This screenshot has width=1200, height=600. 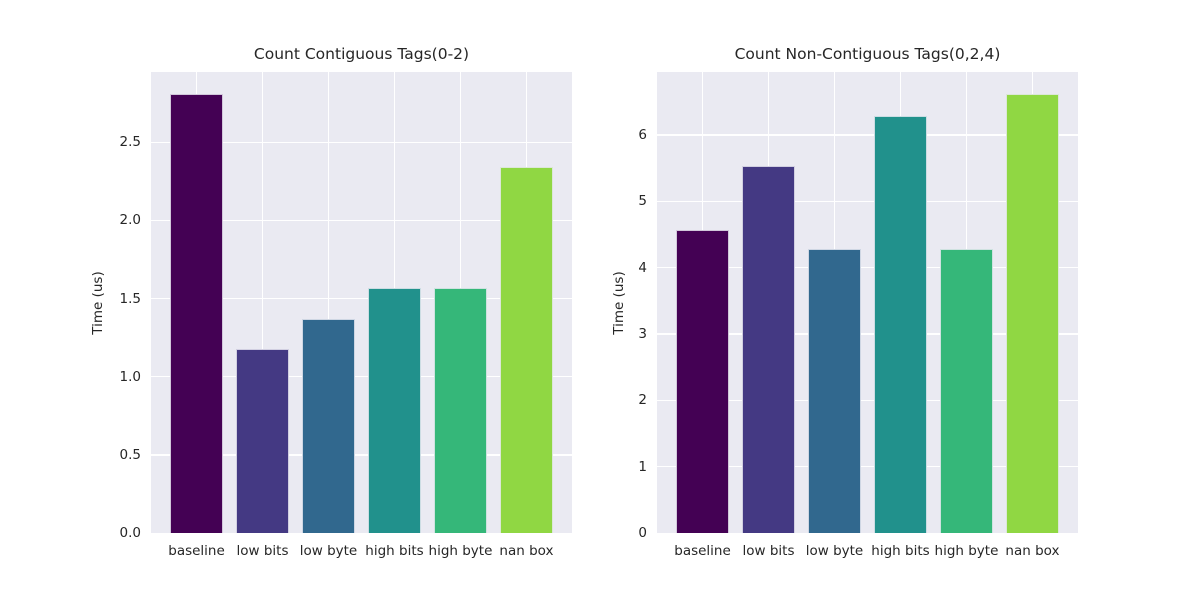 What do you see at coordinates (130, 533) in the screenshot?
I see `y-tick-label: 0.0` at bounding box center [130, 533].